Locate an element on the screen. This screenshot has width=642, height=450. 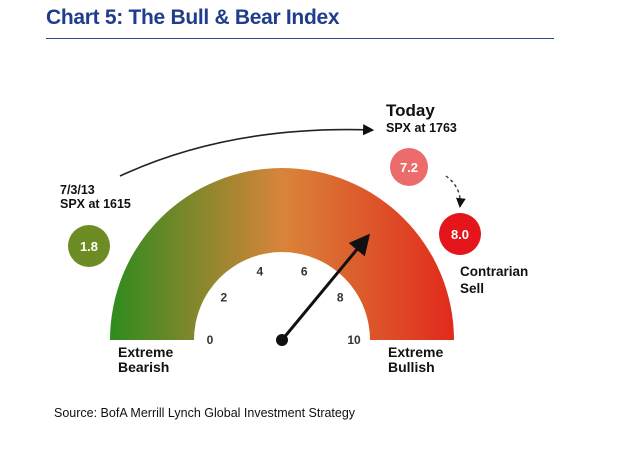
reading-value-3: 8.0 is located at coordinates (460, 234).